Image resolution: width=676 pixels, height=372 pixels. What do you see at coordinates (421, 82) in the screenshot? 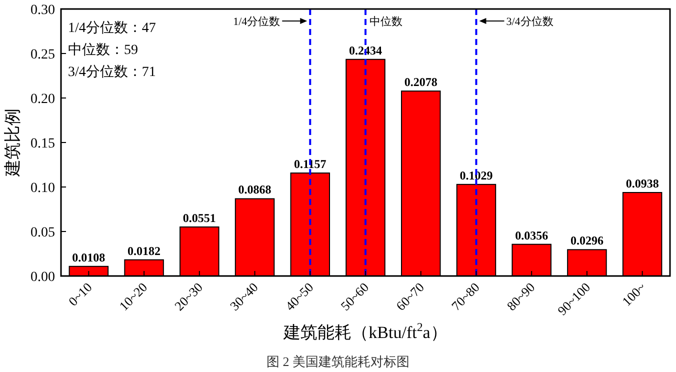
I see `data-label: 0.2078` at bounding box center [421, 82].